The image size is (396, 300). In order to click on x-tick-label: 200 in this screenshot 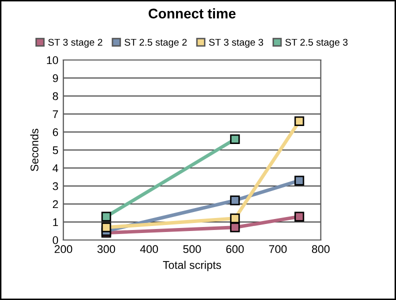, I will do `click(63, 249)`.